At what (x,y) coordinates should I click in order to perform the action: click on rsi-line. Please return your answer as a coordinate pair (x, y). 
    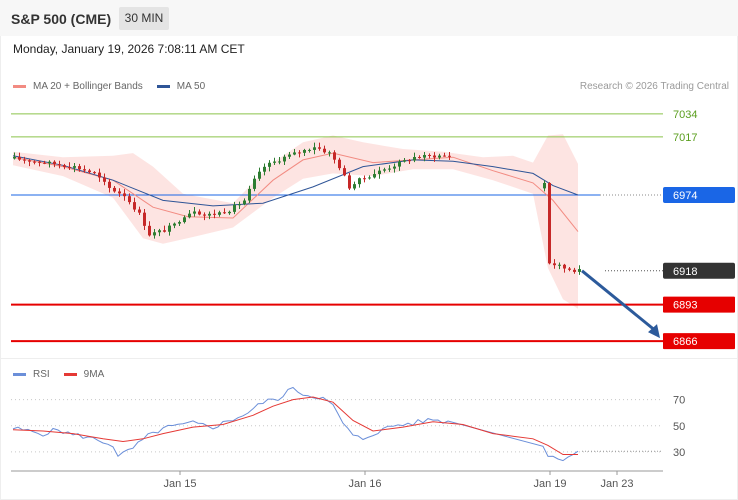
    Looking at the image, I should click on (295, 424).